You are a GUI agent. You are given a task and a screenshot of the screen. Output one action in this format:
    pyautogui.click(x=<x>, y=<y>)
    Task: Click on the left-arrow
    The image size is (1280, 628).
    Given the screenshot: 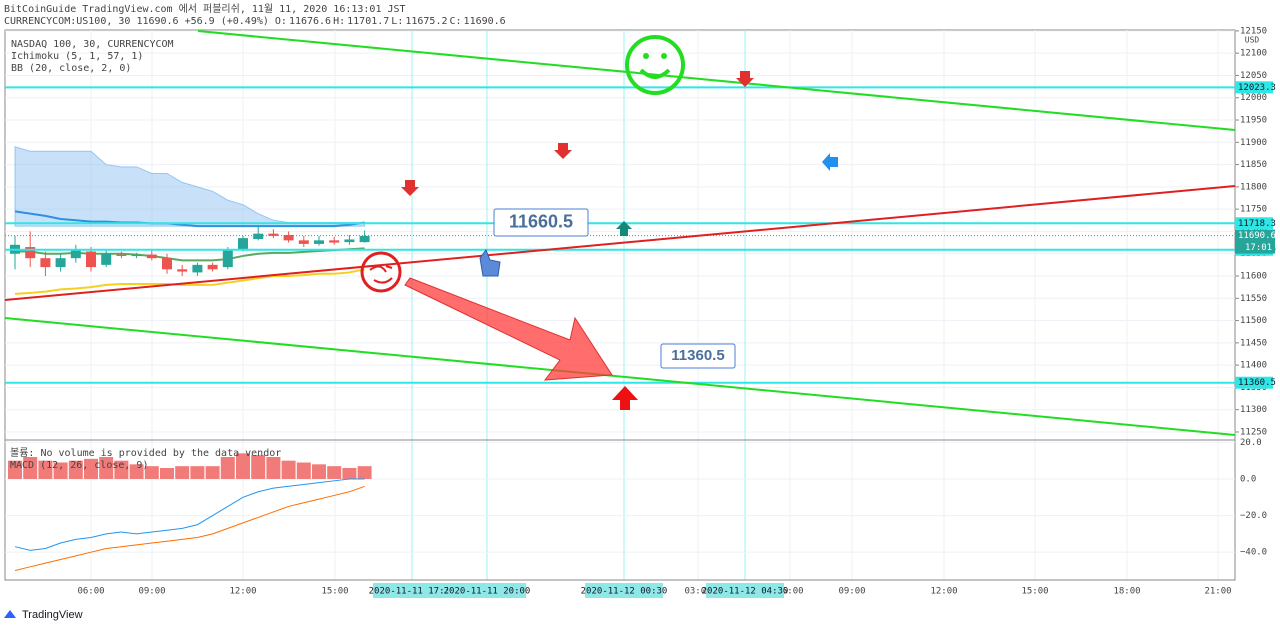 What is the action you would take?
    pyautogui.click(x=830, y=162)
    